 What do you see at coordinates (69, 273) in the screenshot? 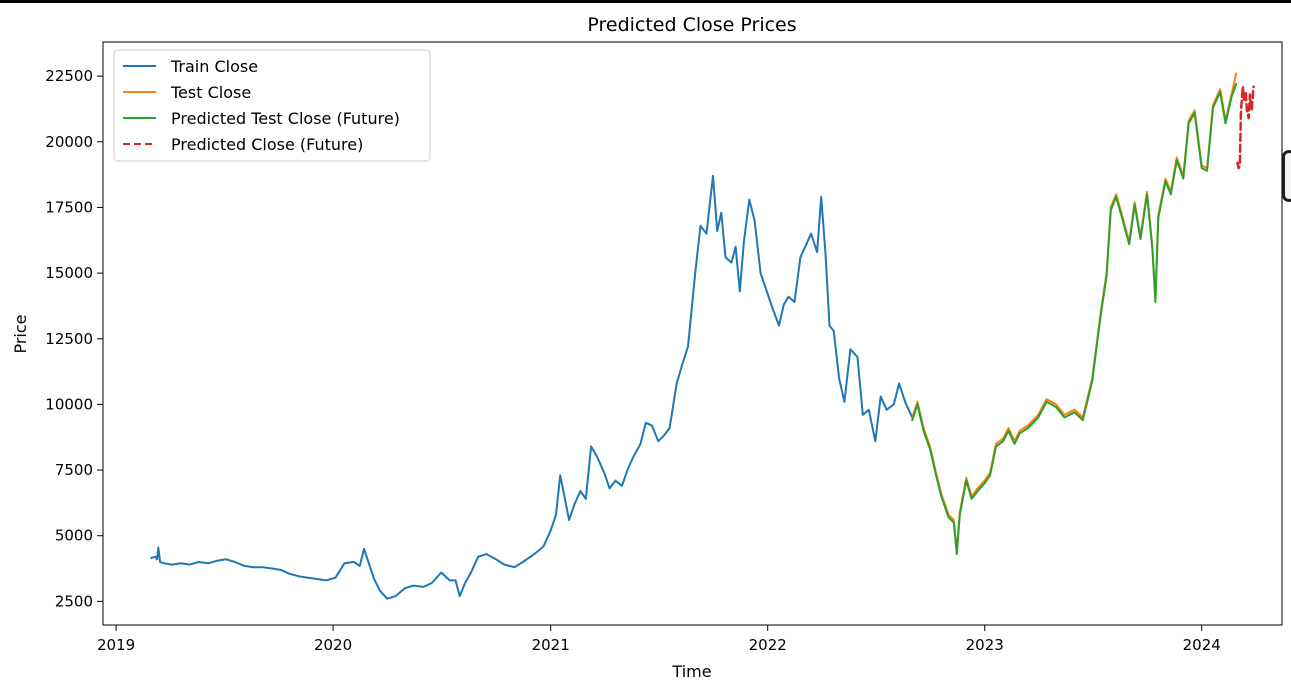
I see `y-tick-label: 15000` at bounding box center [69, 273].